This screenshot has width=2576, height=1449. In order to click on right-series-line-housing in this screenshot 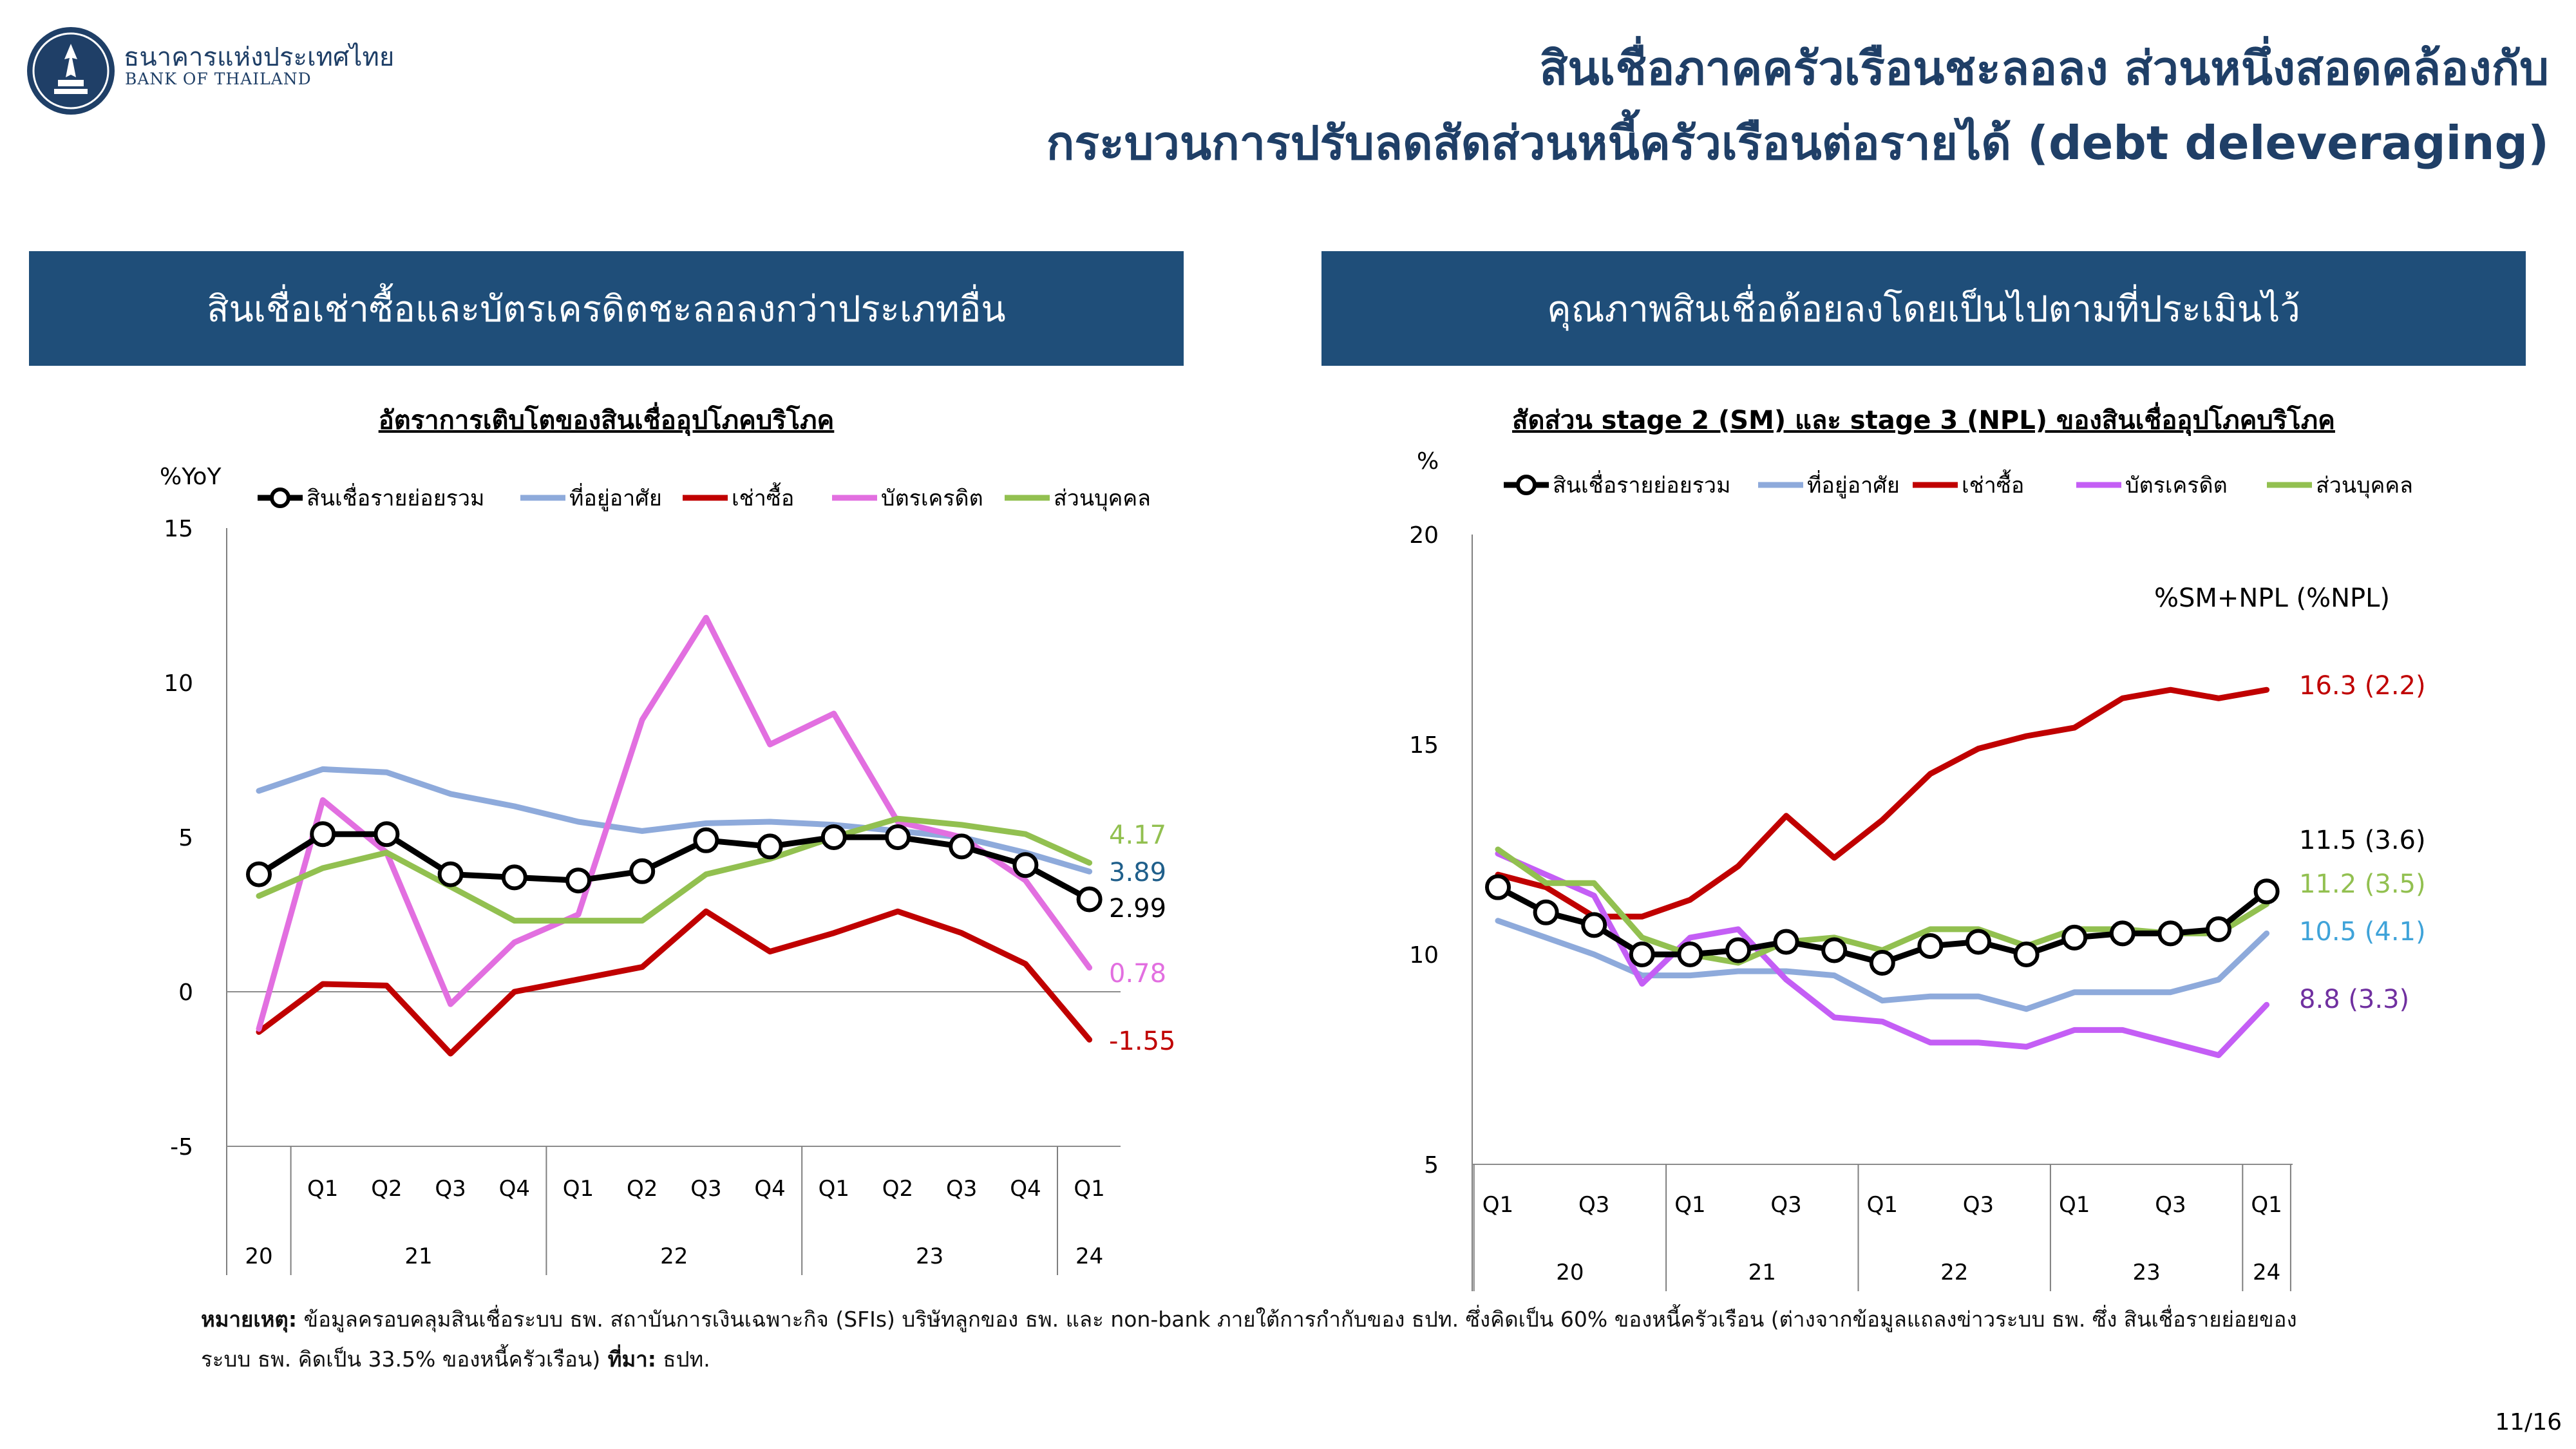, I will do `click(1882, 965)`.